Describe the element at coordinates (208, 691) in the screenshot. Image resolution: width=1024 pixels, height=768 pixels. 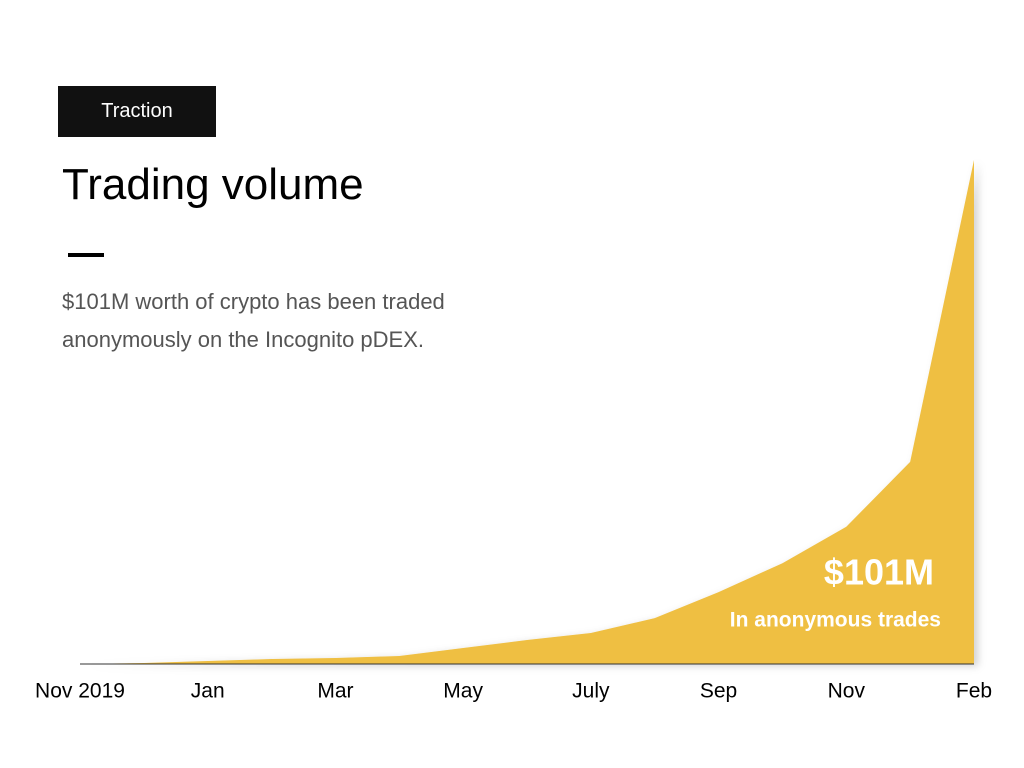
I see `x-tick-label: Jan` at that location.